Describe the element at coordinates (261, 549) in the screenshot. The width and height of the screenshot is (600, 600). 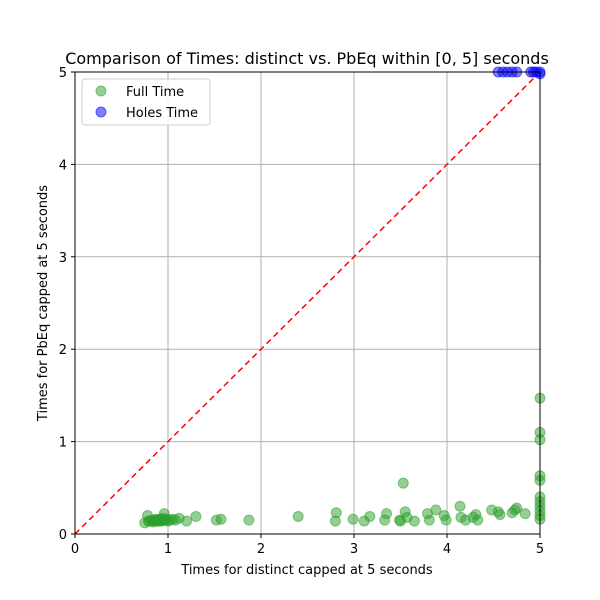
I see `x-tick-label: 2` at that location.